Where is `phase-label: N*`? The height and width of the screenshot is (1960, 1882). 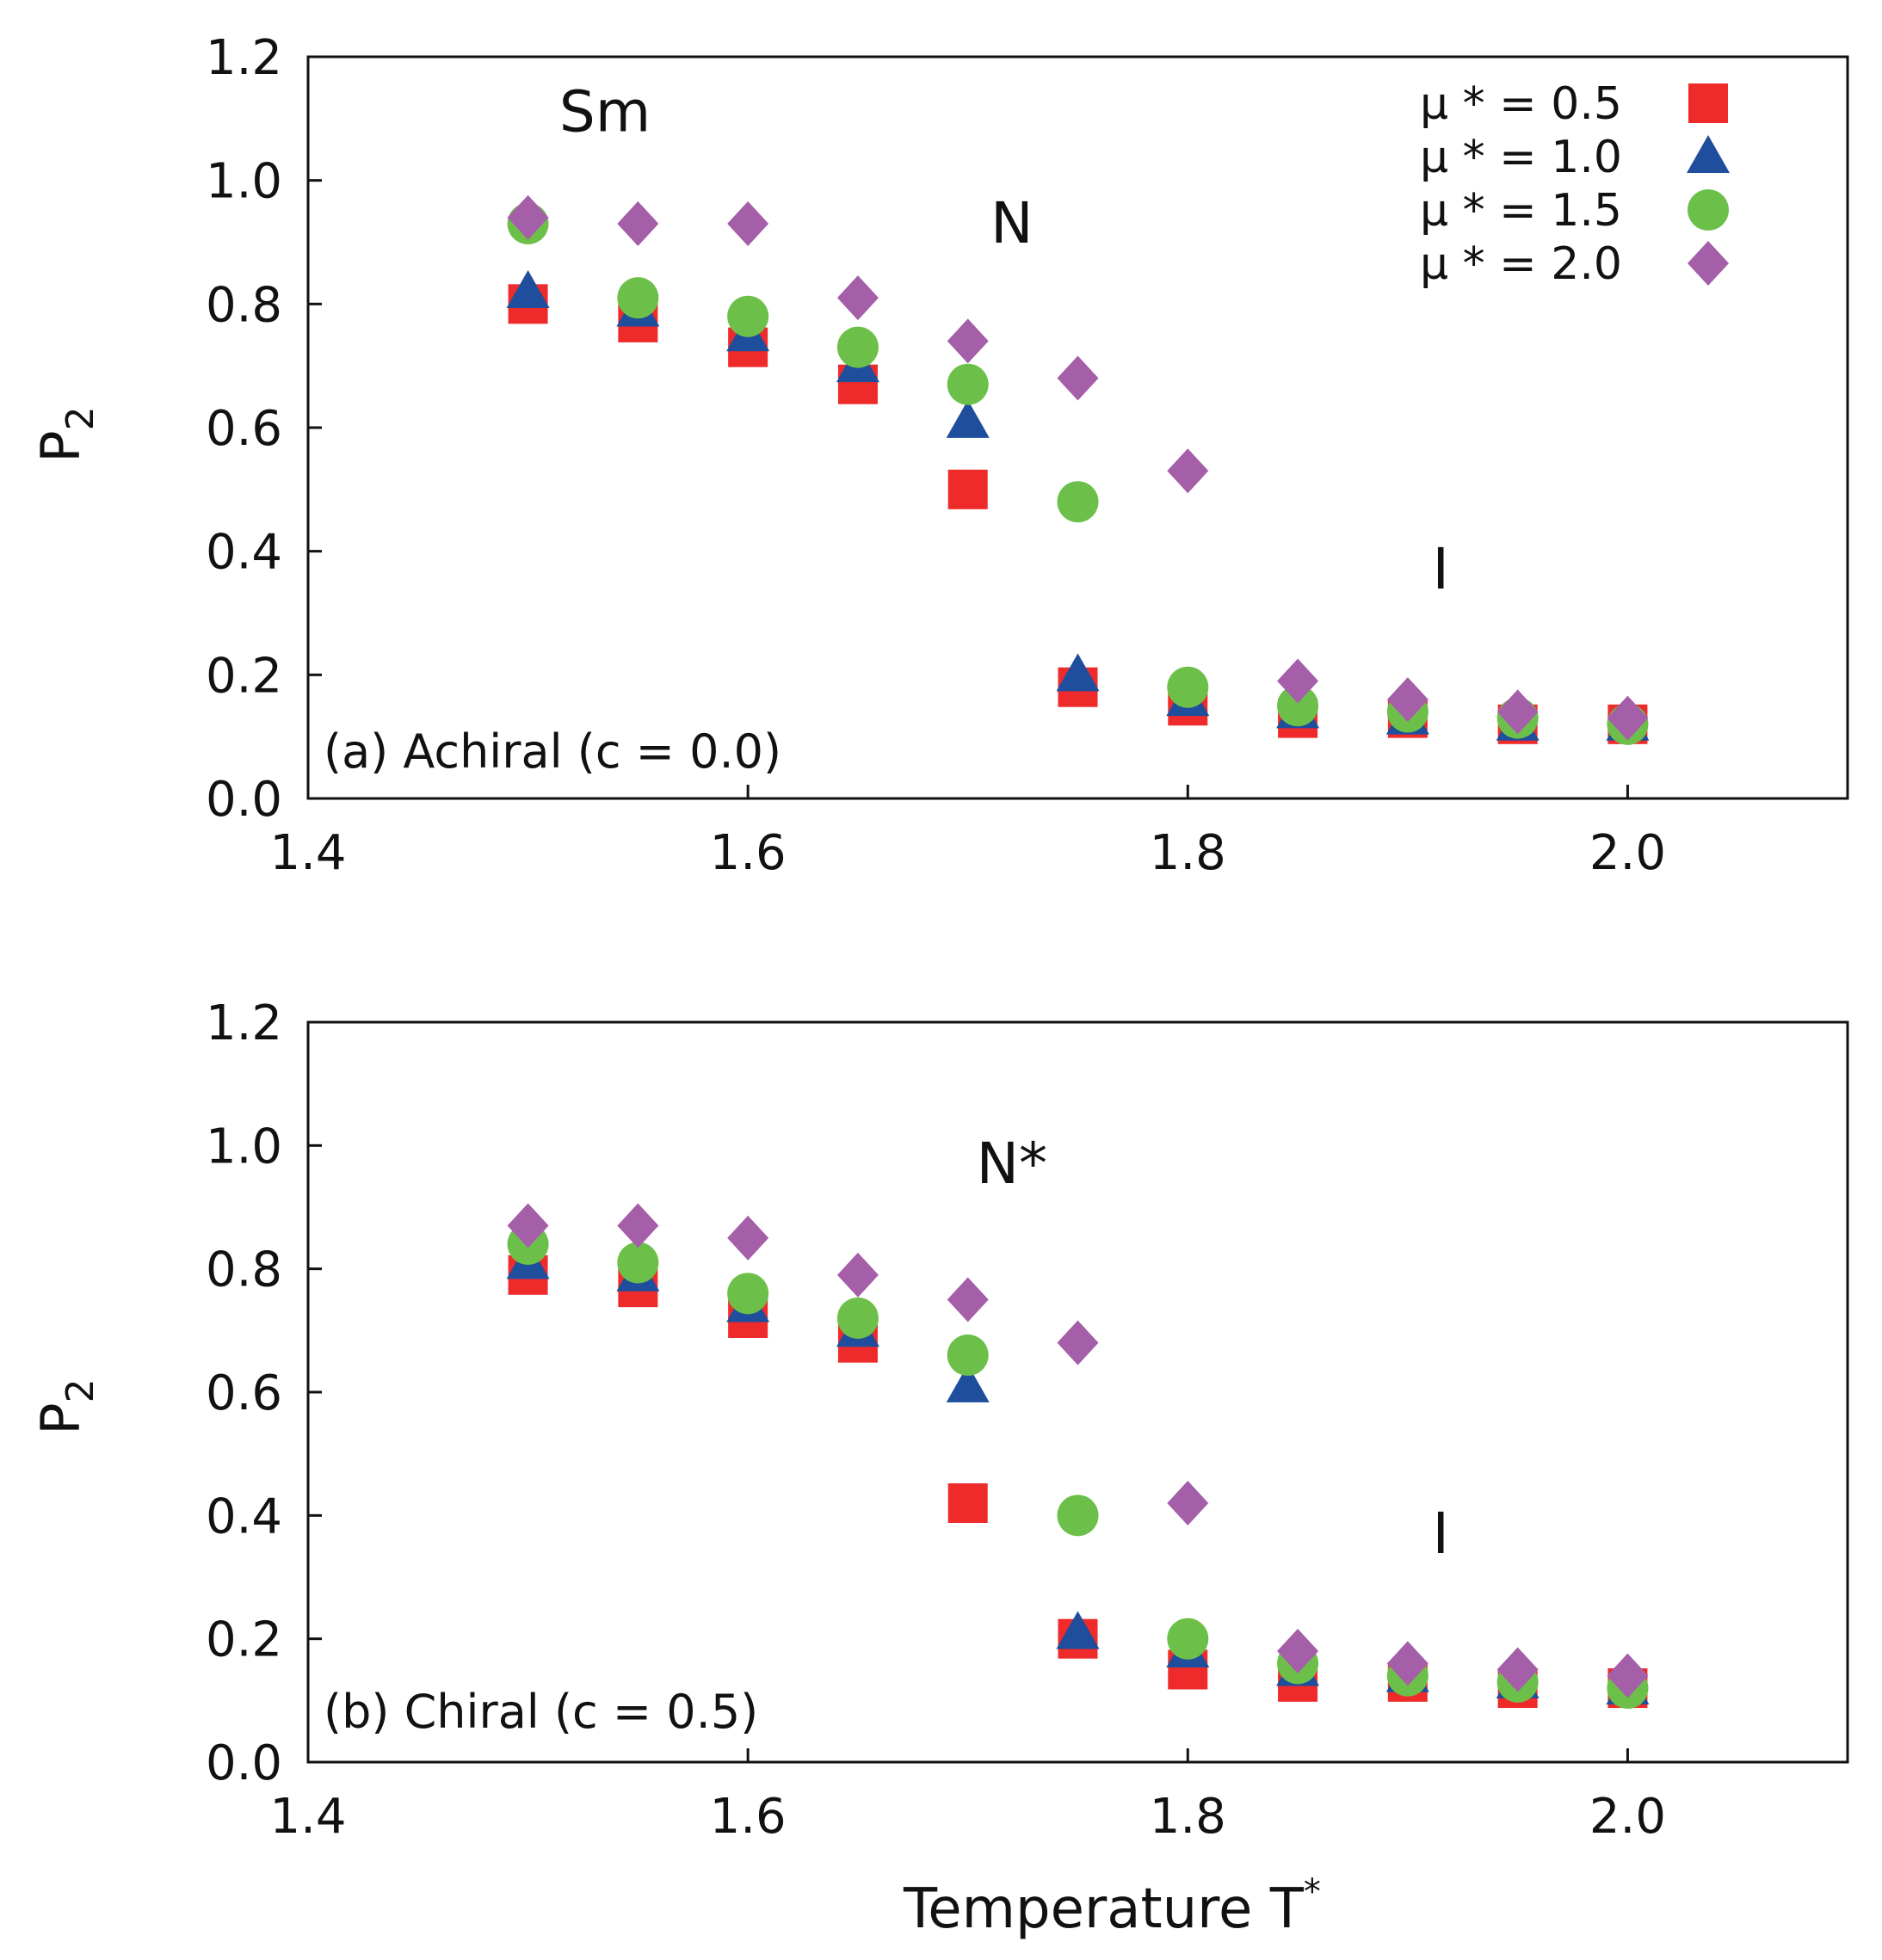
phase-label: N* is located at coordinates (1012, 1164).